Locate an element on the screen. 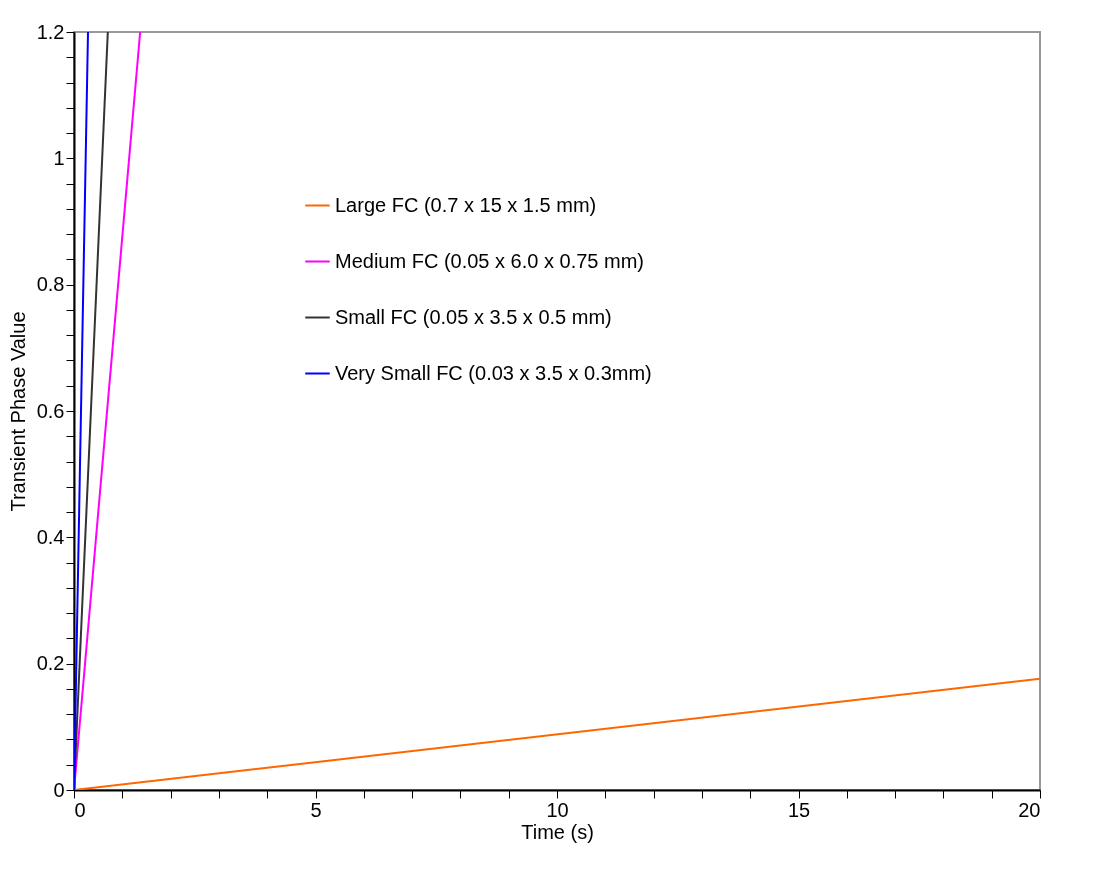  legend-label: Large FC (0.7 x 15 x 1.5 mm) is located at coordinates (466, 204).